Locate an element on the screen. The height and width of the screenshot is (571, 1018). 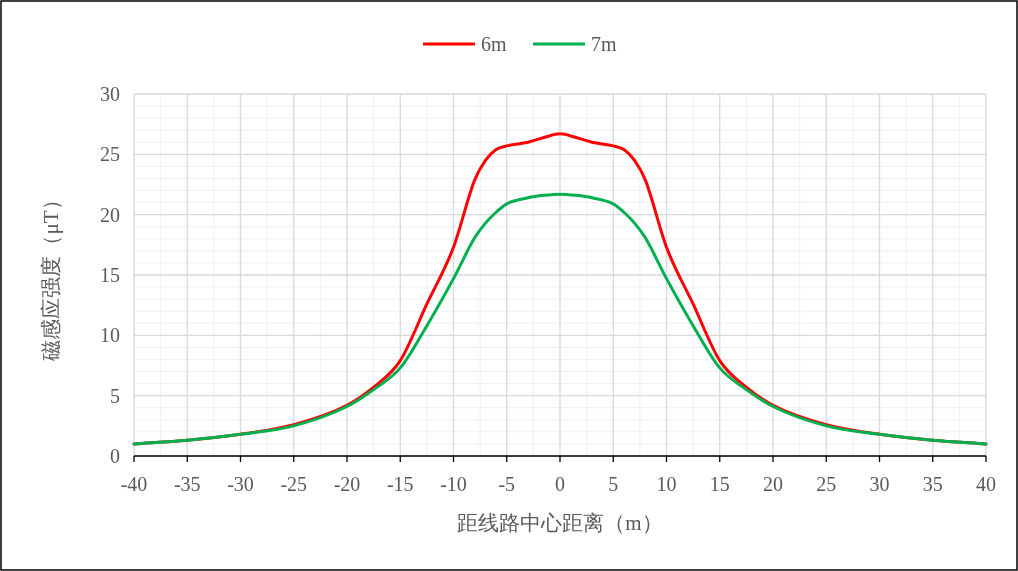
x-tick-label: -5 is located at coordinates (507, 484).